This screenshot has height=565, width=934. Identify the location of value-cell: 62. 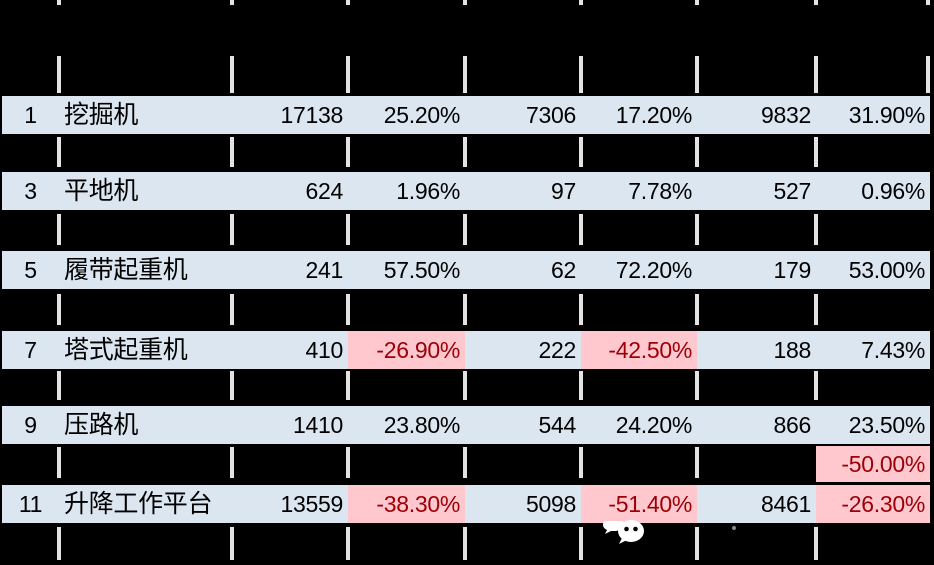
(563, 270).